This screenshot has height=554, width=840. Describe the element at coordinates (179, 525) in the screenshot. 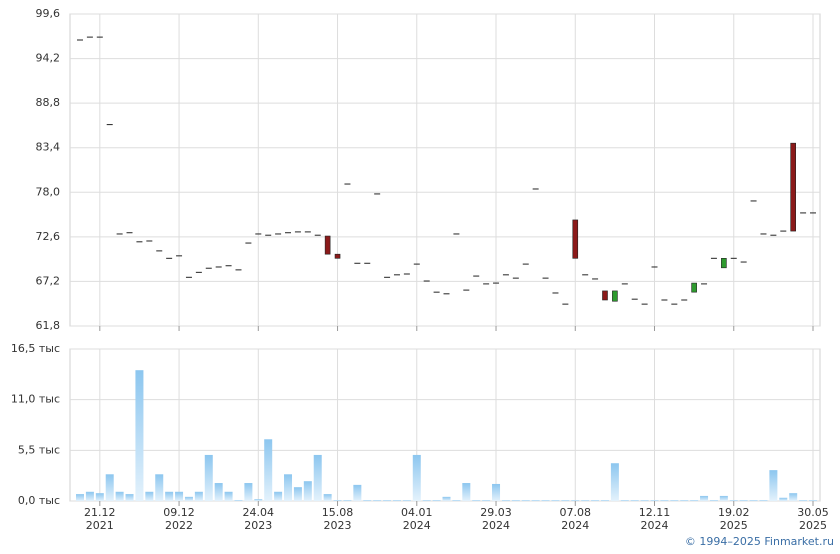

I see `x-tick-label: 2022` at that location.